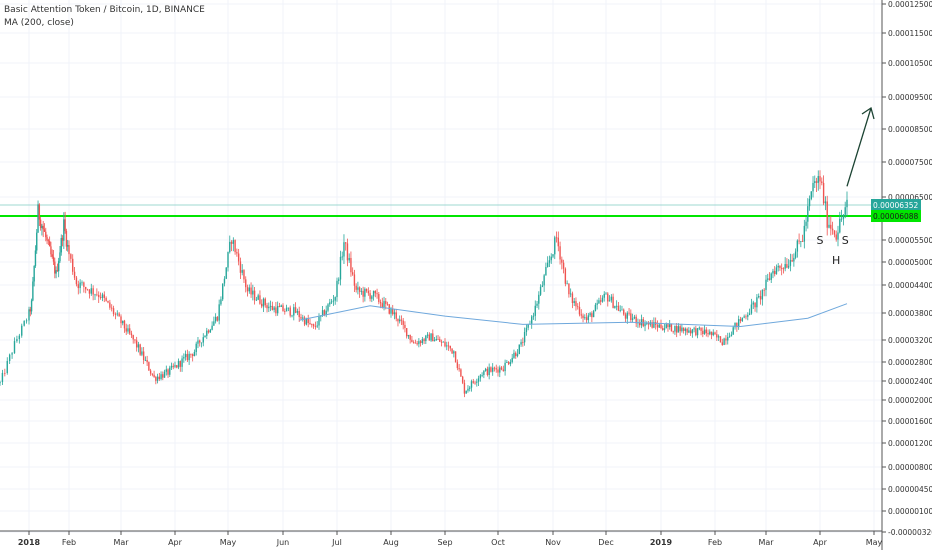 Image resolution: width=932 pixels, height=555 pixels. I want to click on time-tick-label: Feb, so click(715, 542).